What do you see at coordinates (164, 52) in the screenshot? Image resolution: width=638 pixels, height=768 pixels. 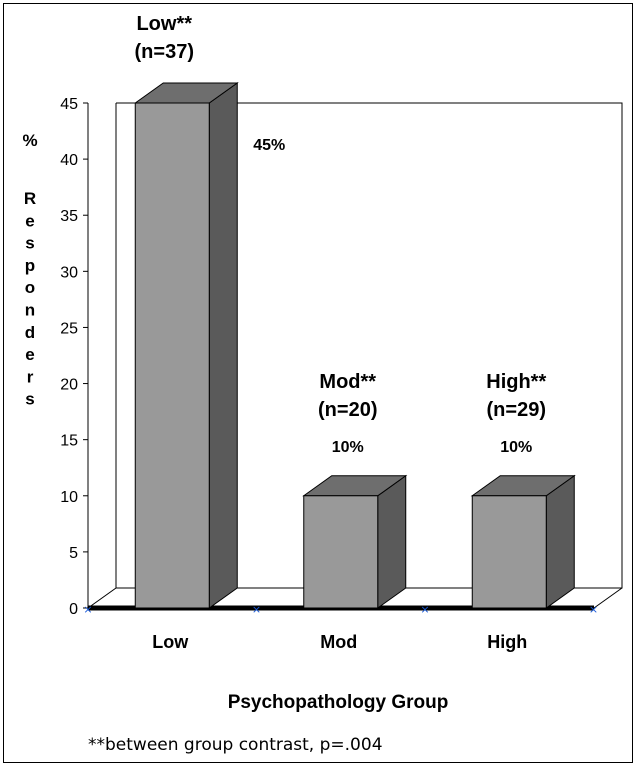 I see `bar-annotation-n: (n=37)` at bounding box center [164, 52].